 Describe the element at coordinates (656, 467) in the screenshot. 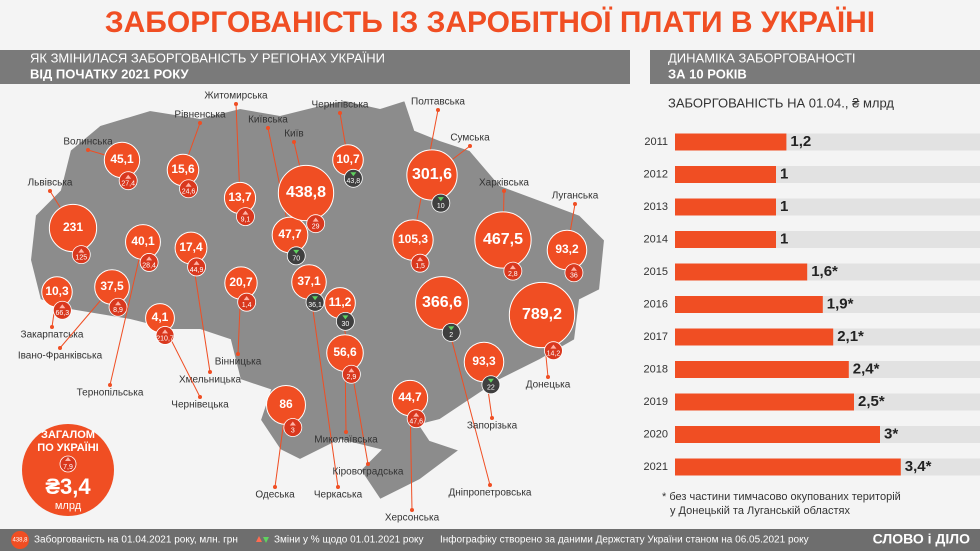

I see `y-tick-label: 2021` at that location.